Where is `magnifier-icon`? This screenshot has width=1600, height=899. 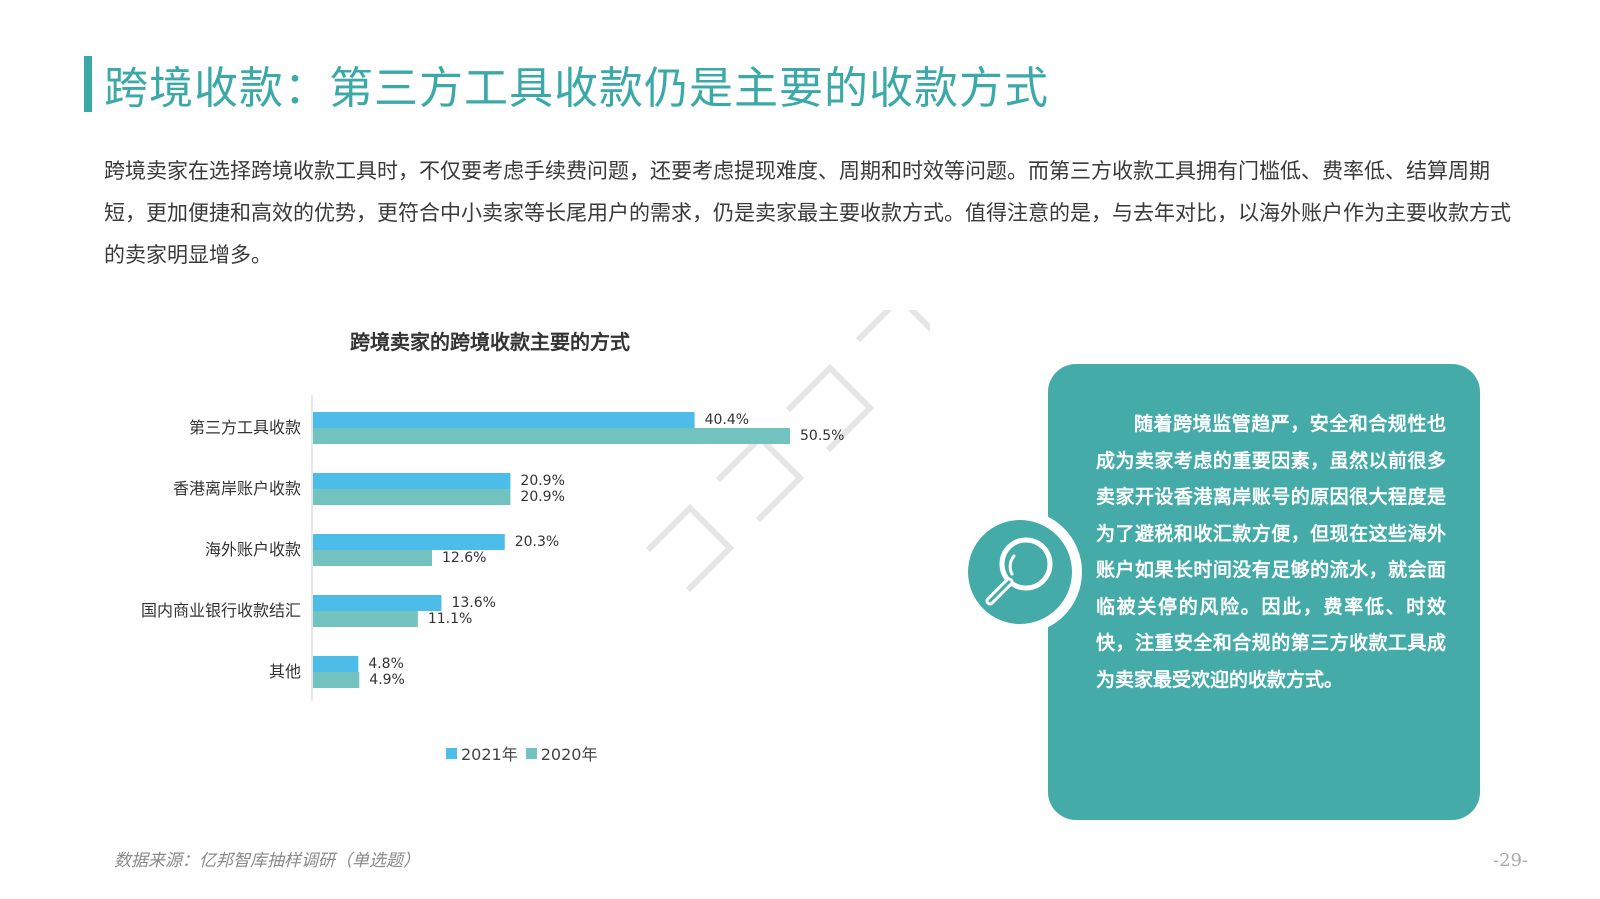
magnifier-icon is located at coordinates (1019, 571).